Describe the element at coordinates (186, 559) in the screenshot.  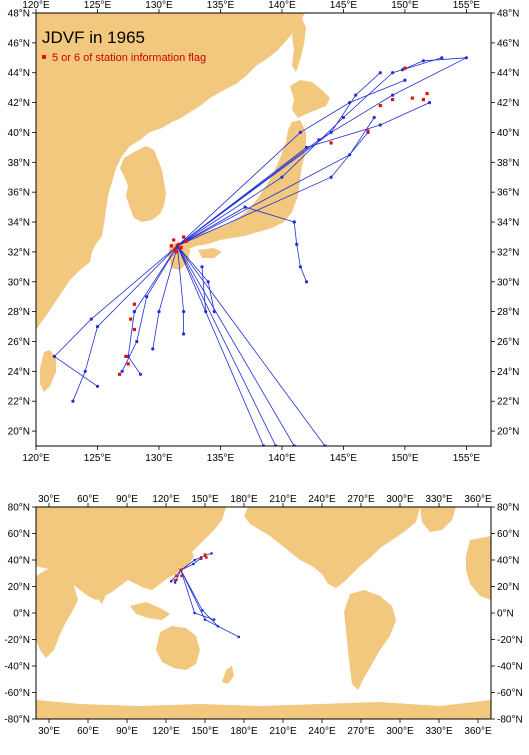
I see `land-japan` at that location.